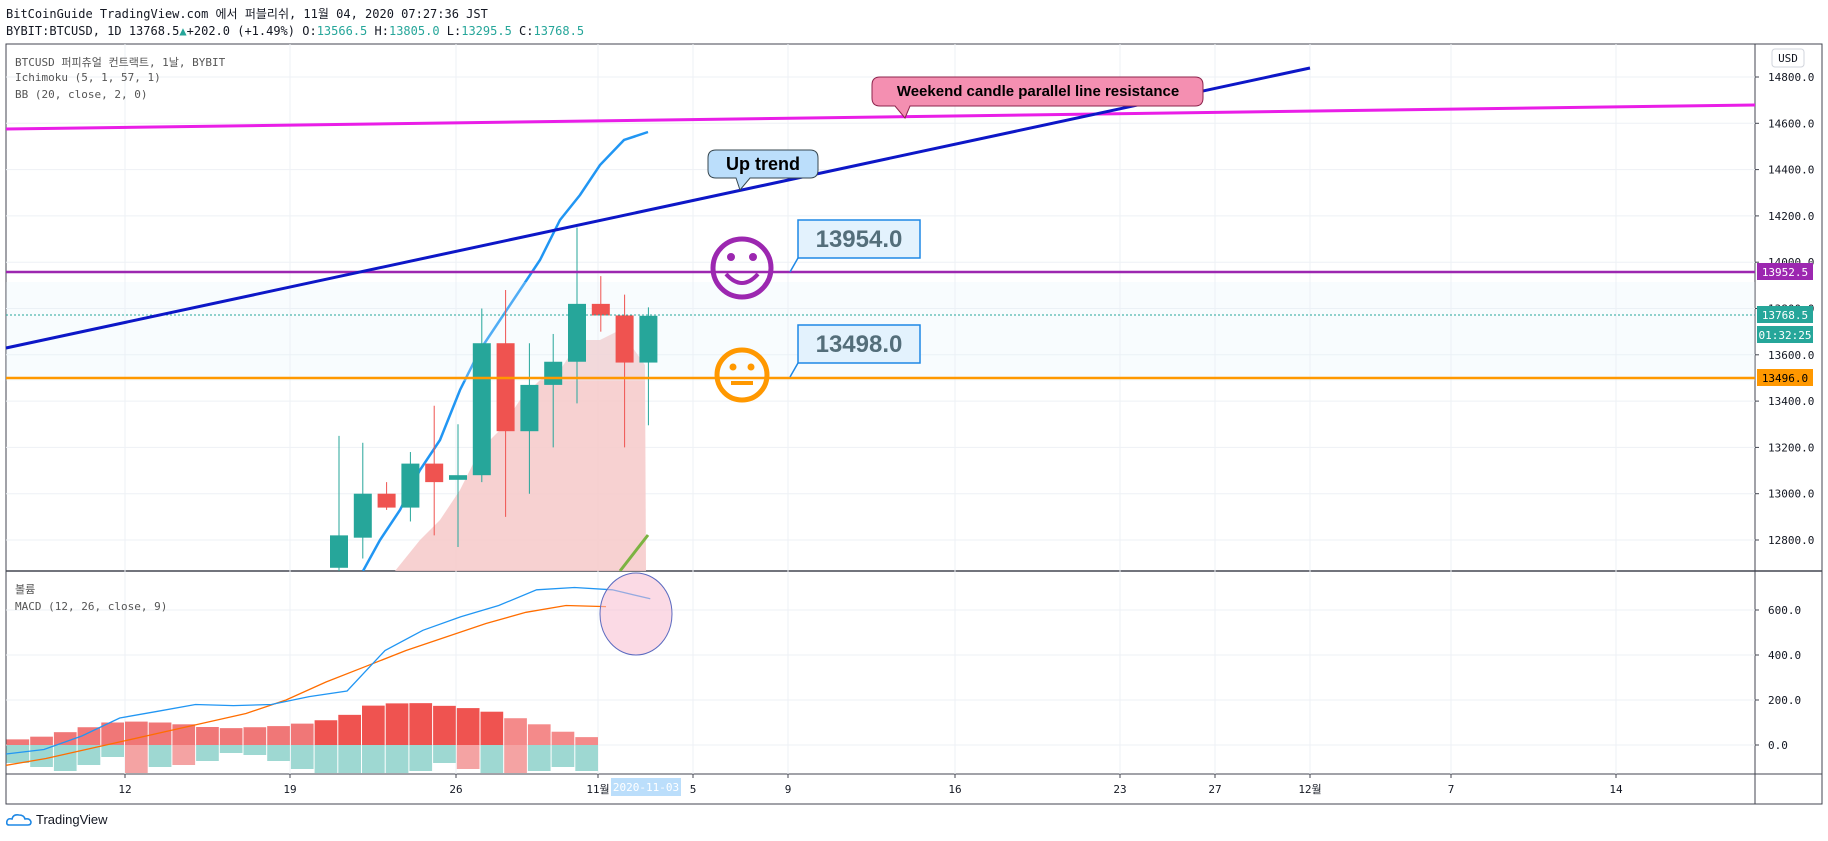 This screenshot has width=1828, height=841. I want to click on change-arrow-icon: ▲, so click(183, 31).